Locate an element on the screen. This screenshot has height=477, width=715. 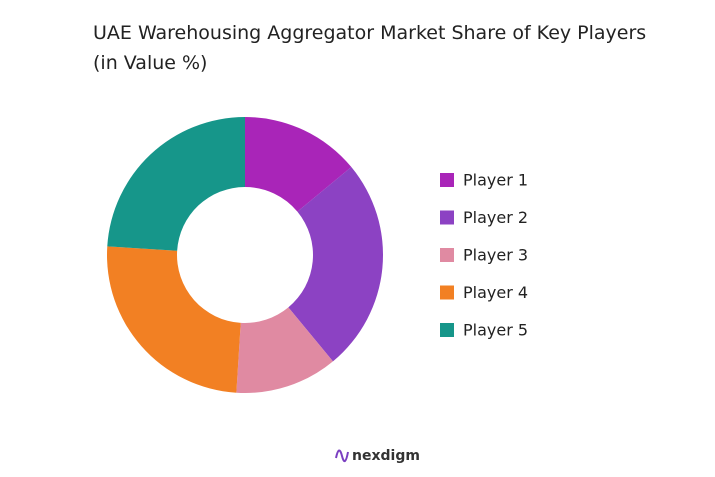
legend-label: Player 1 is located at coordinates (495, 180).